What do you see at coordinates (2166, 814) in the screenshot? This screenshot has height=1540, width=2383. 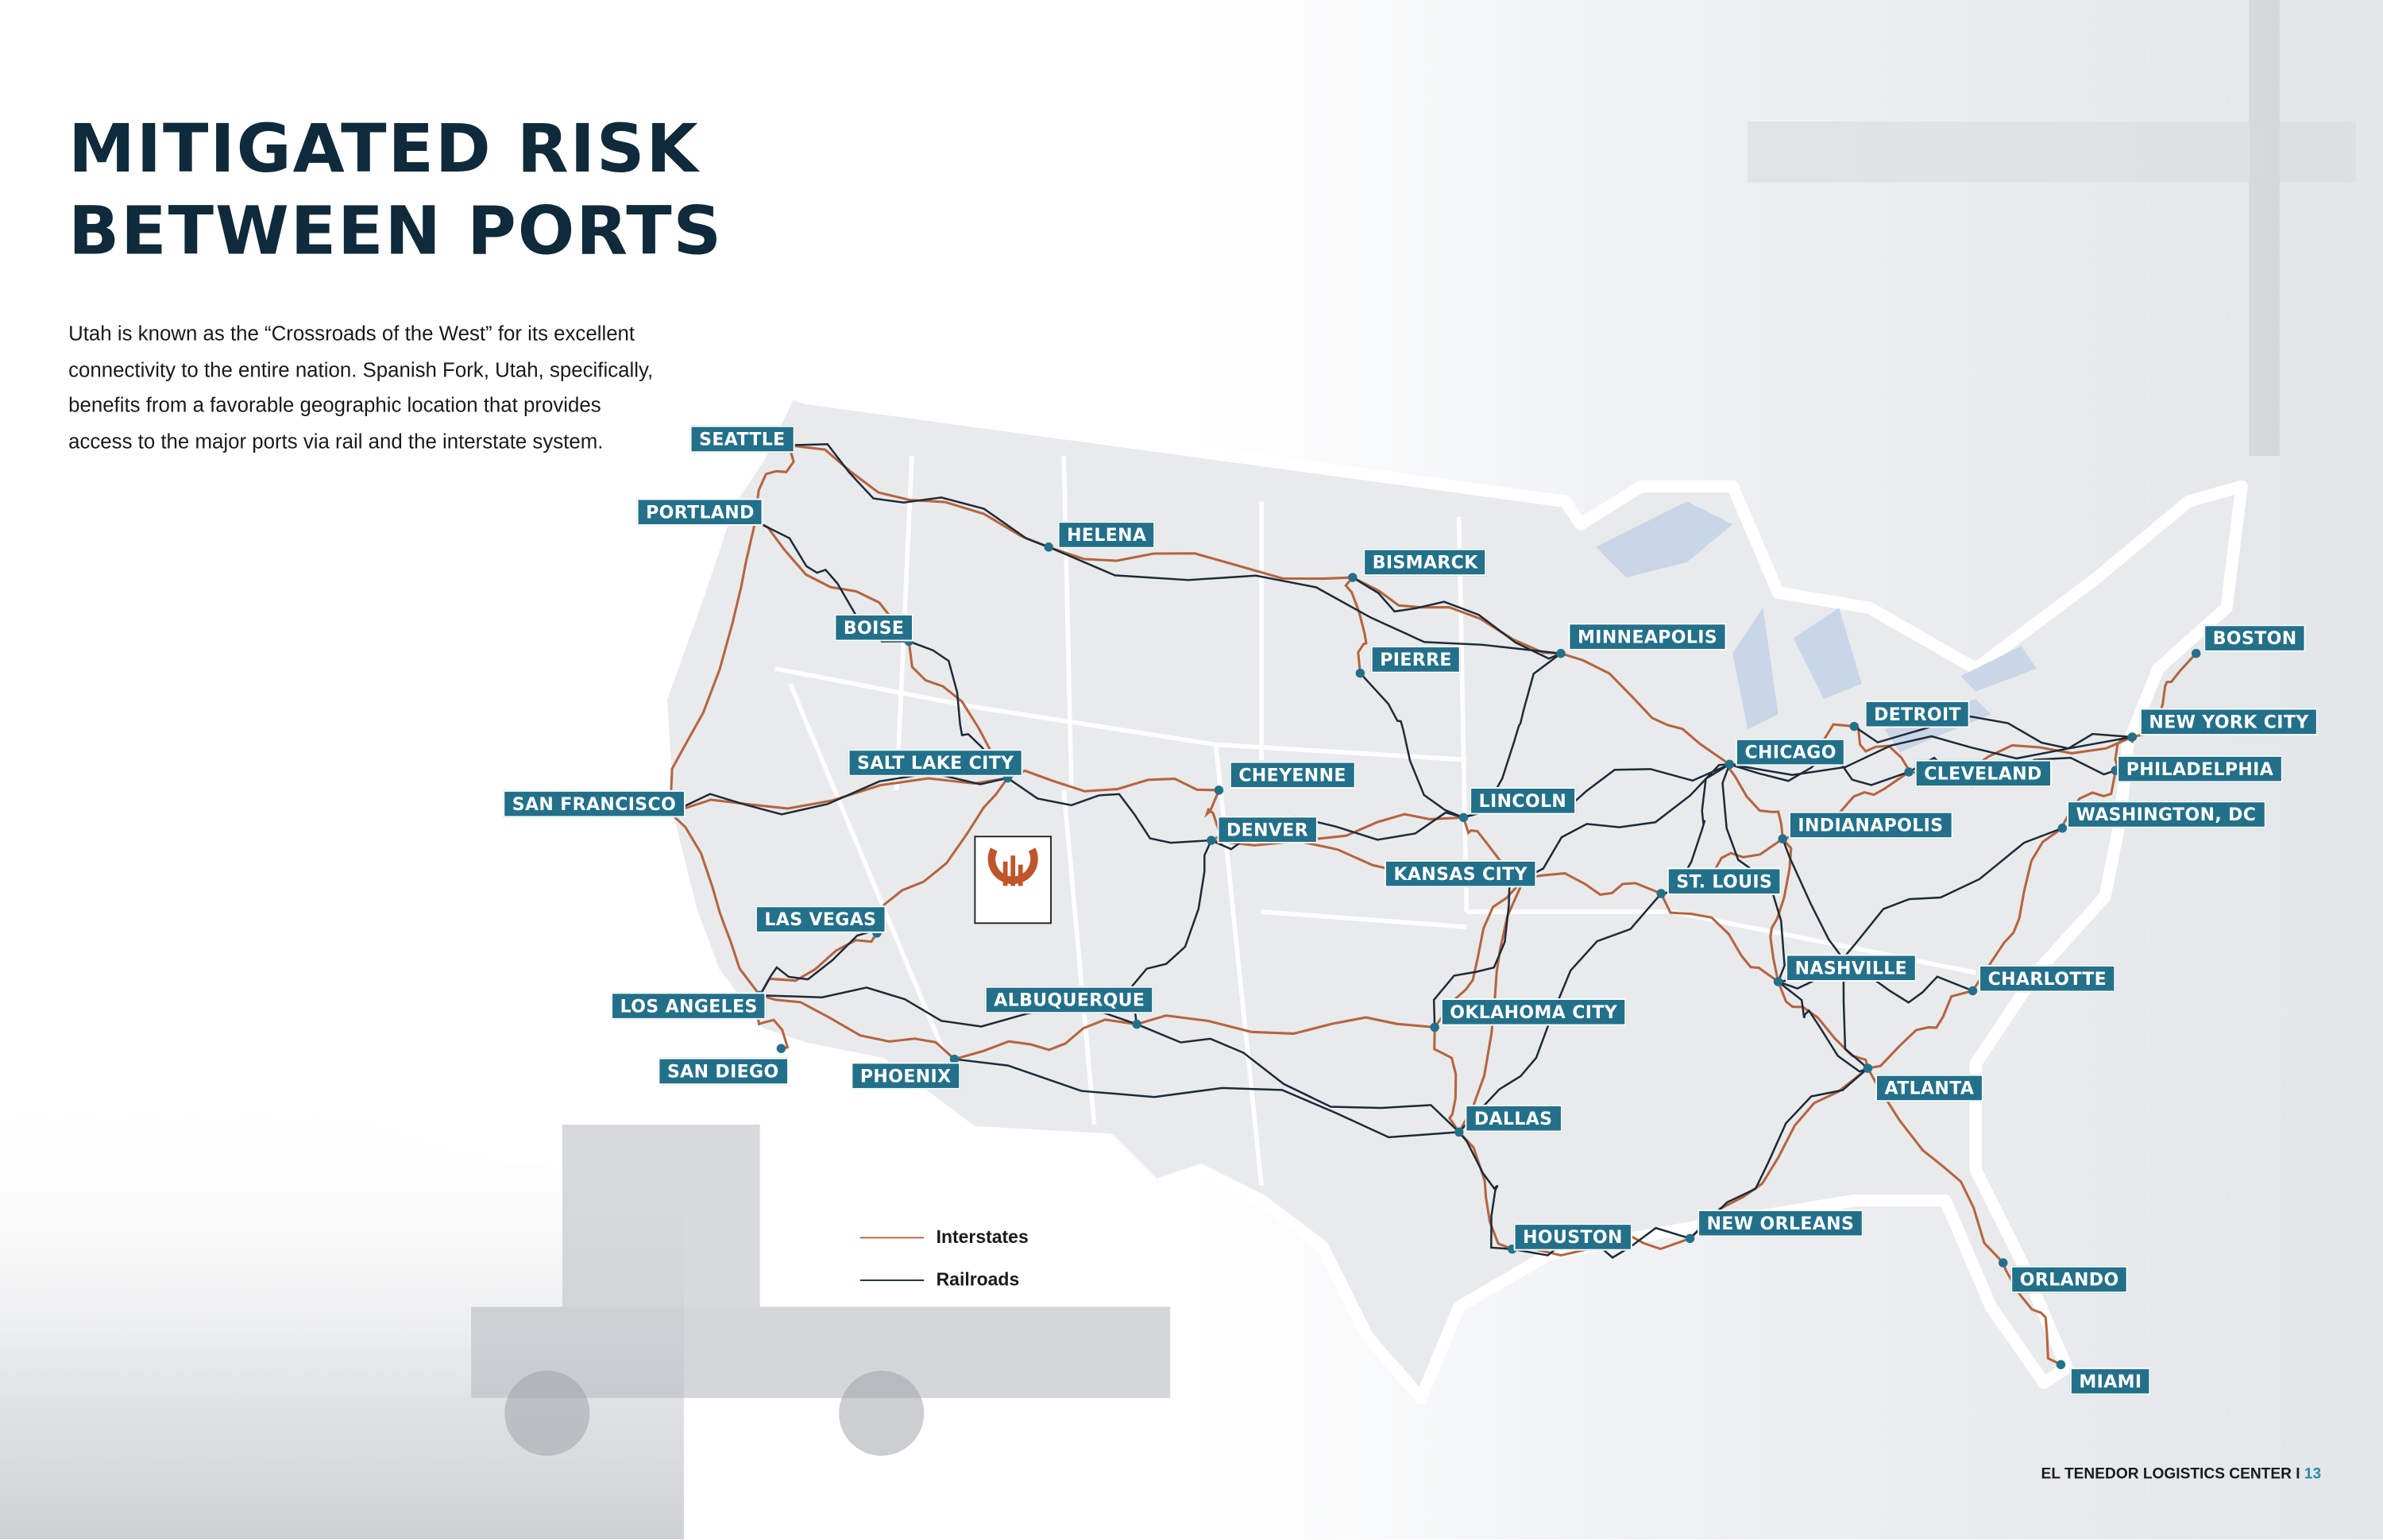 I see `city-label-washington-dc: WASHINGTON, DC` at bounding box center [2166, 814].